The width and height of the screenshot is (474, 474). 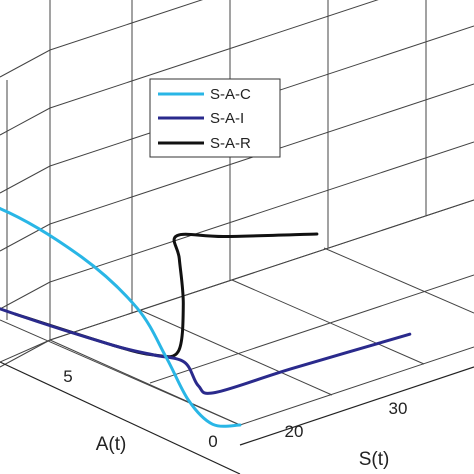 I want to click on y-tick-label: 0, so click(x=212, y=441).